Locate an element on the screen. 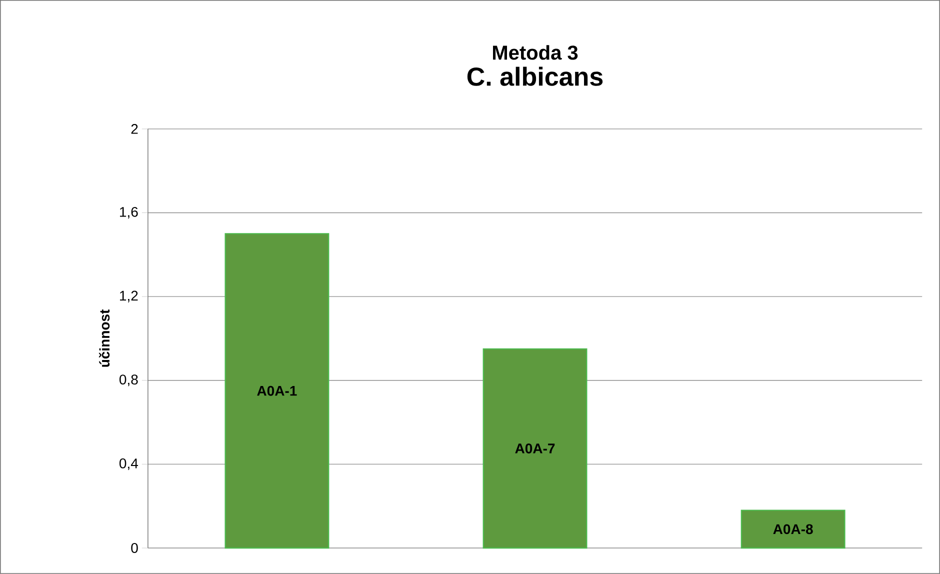 This screenshot has height=574, width=940. chart-subtitle: C. albicans is located at coordinates (535, 76).